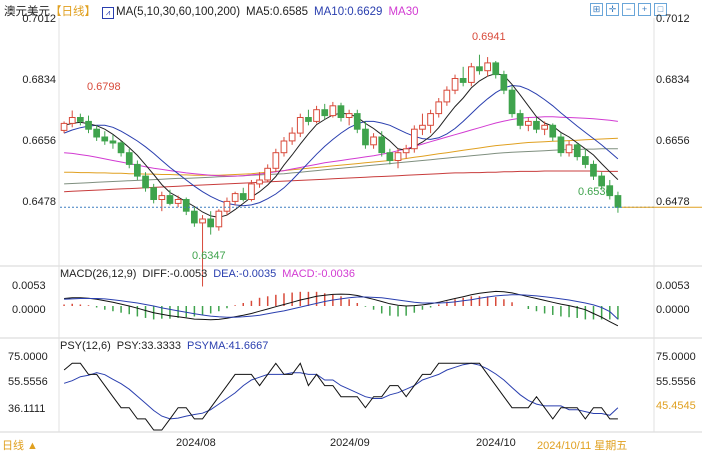  What do you see at coordinates (196, 443) in the screenshot?
I see `x-tick-label: 2024/08` at bounding box center [196, 443].